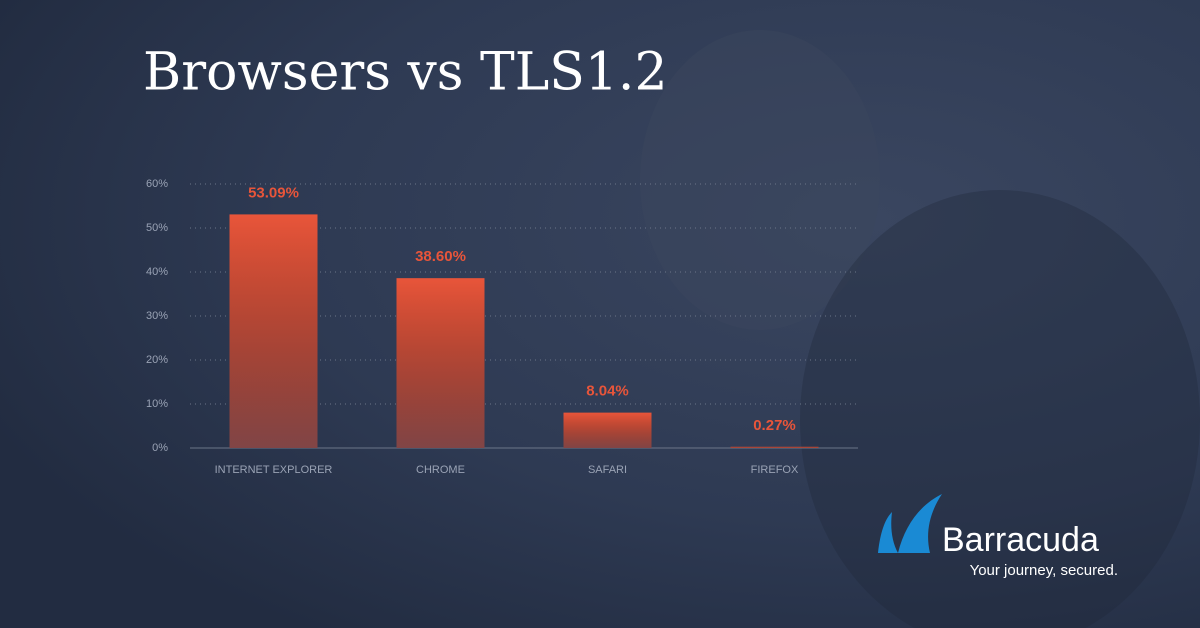 The image size is (1200, 628). What do you see at coordinates (440, 256) in the screenshot?
I see `value-label: 38.60%` at bounding box center [440, 256].